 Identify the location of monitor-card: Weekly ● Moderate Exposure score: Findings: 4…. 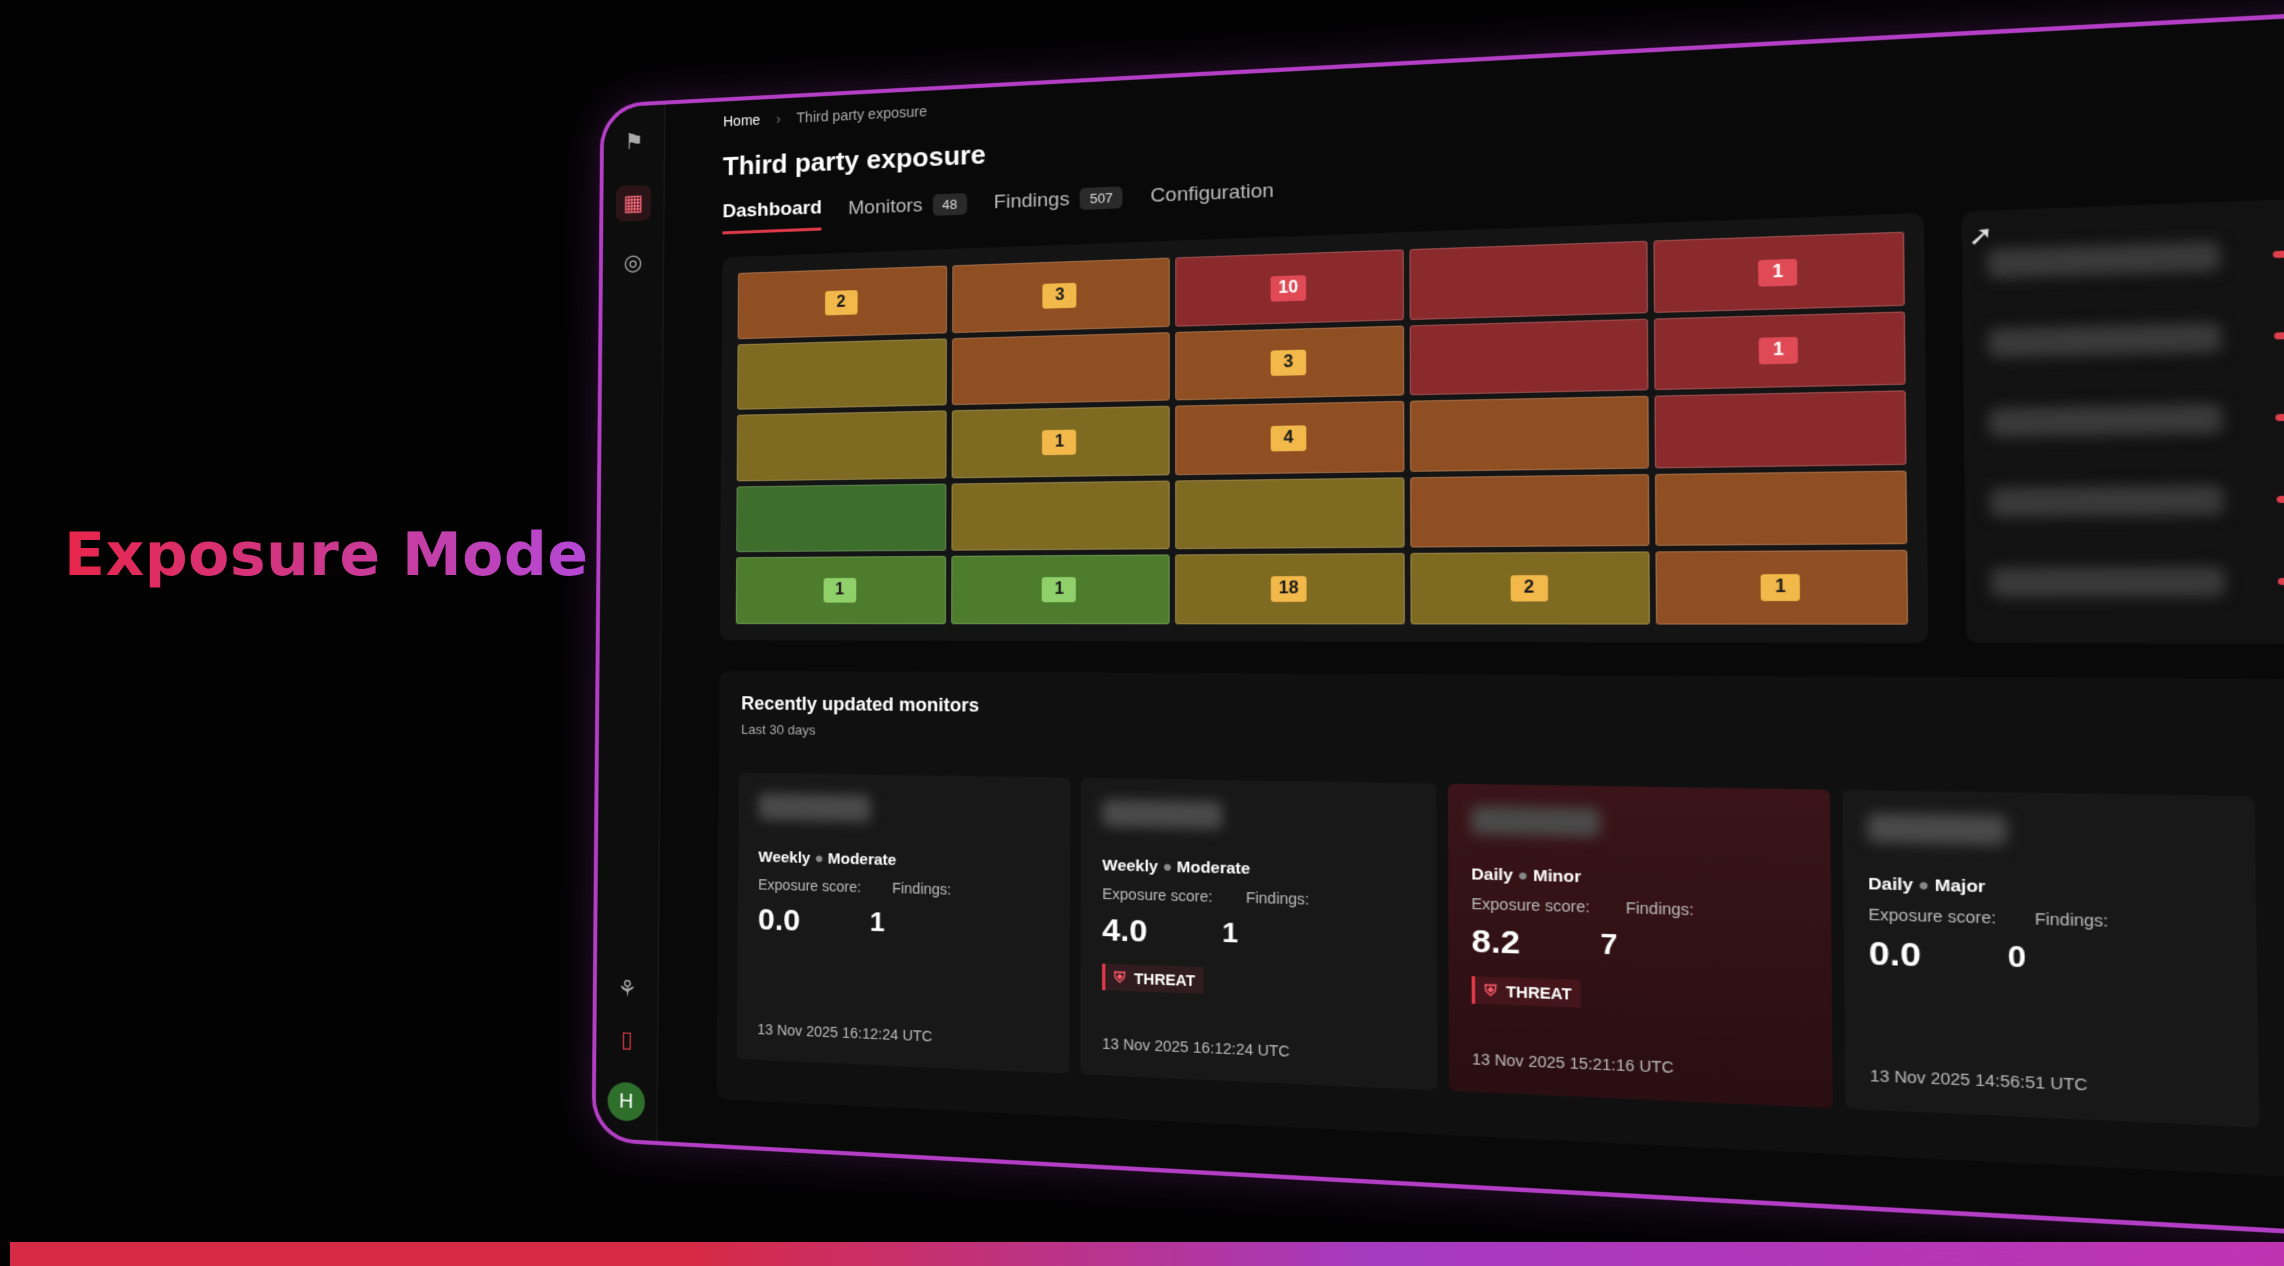
(1259, 934).